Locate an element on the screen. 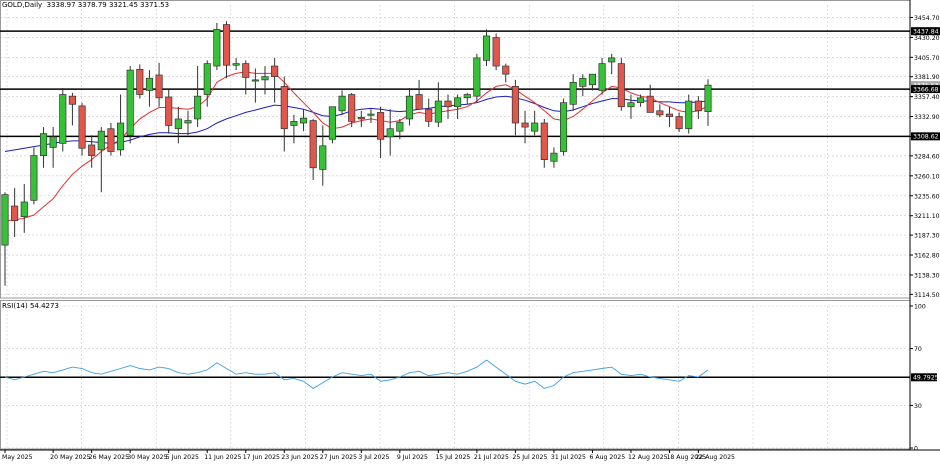  date-label: 27 Jun 2025 is located at coordinates (338, 457).